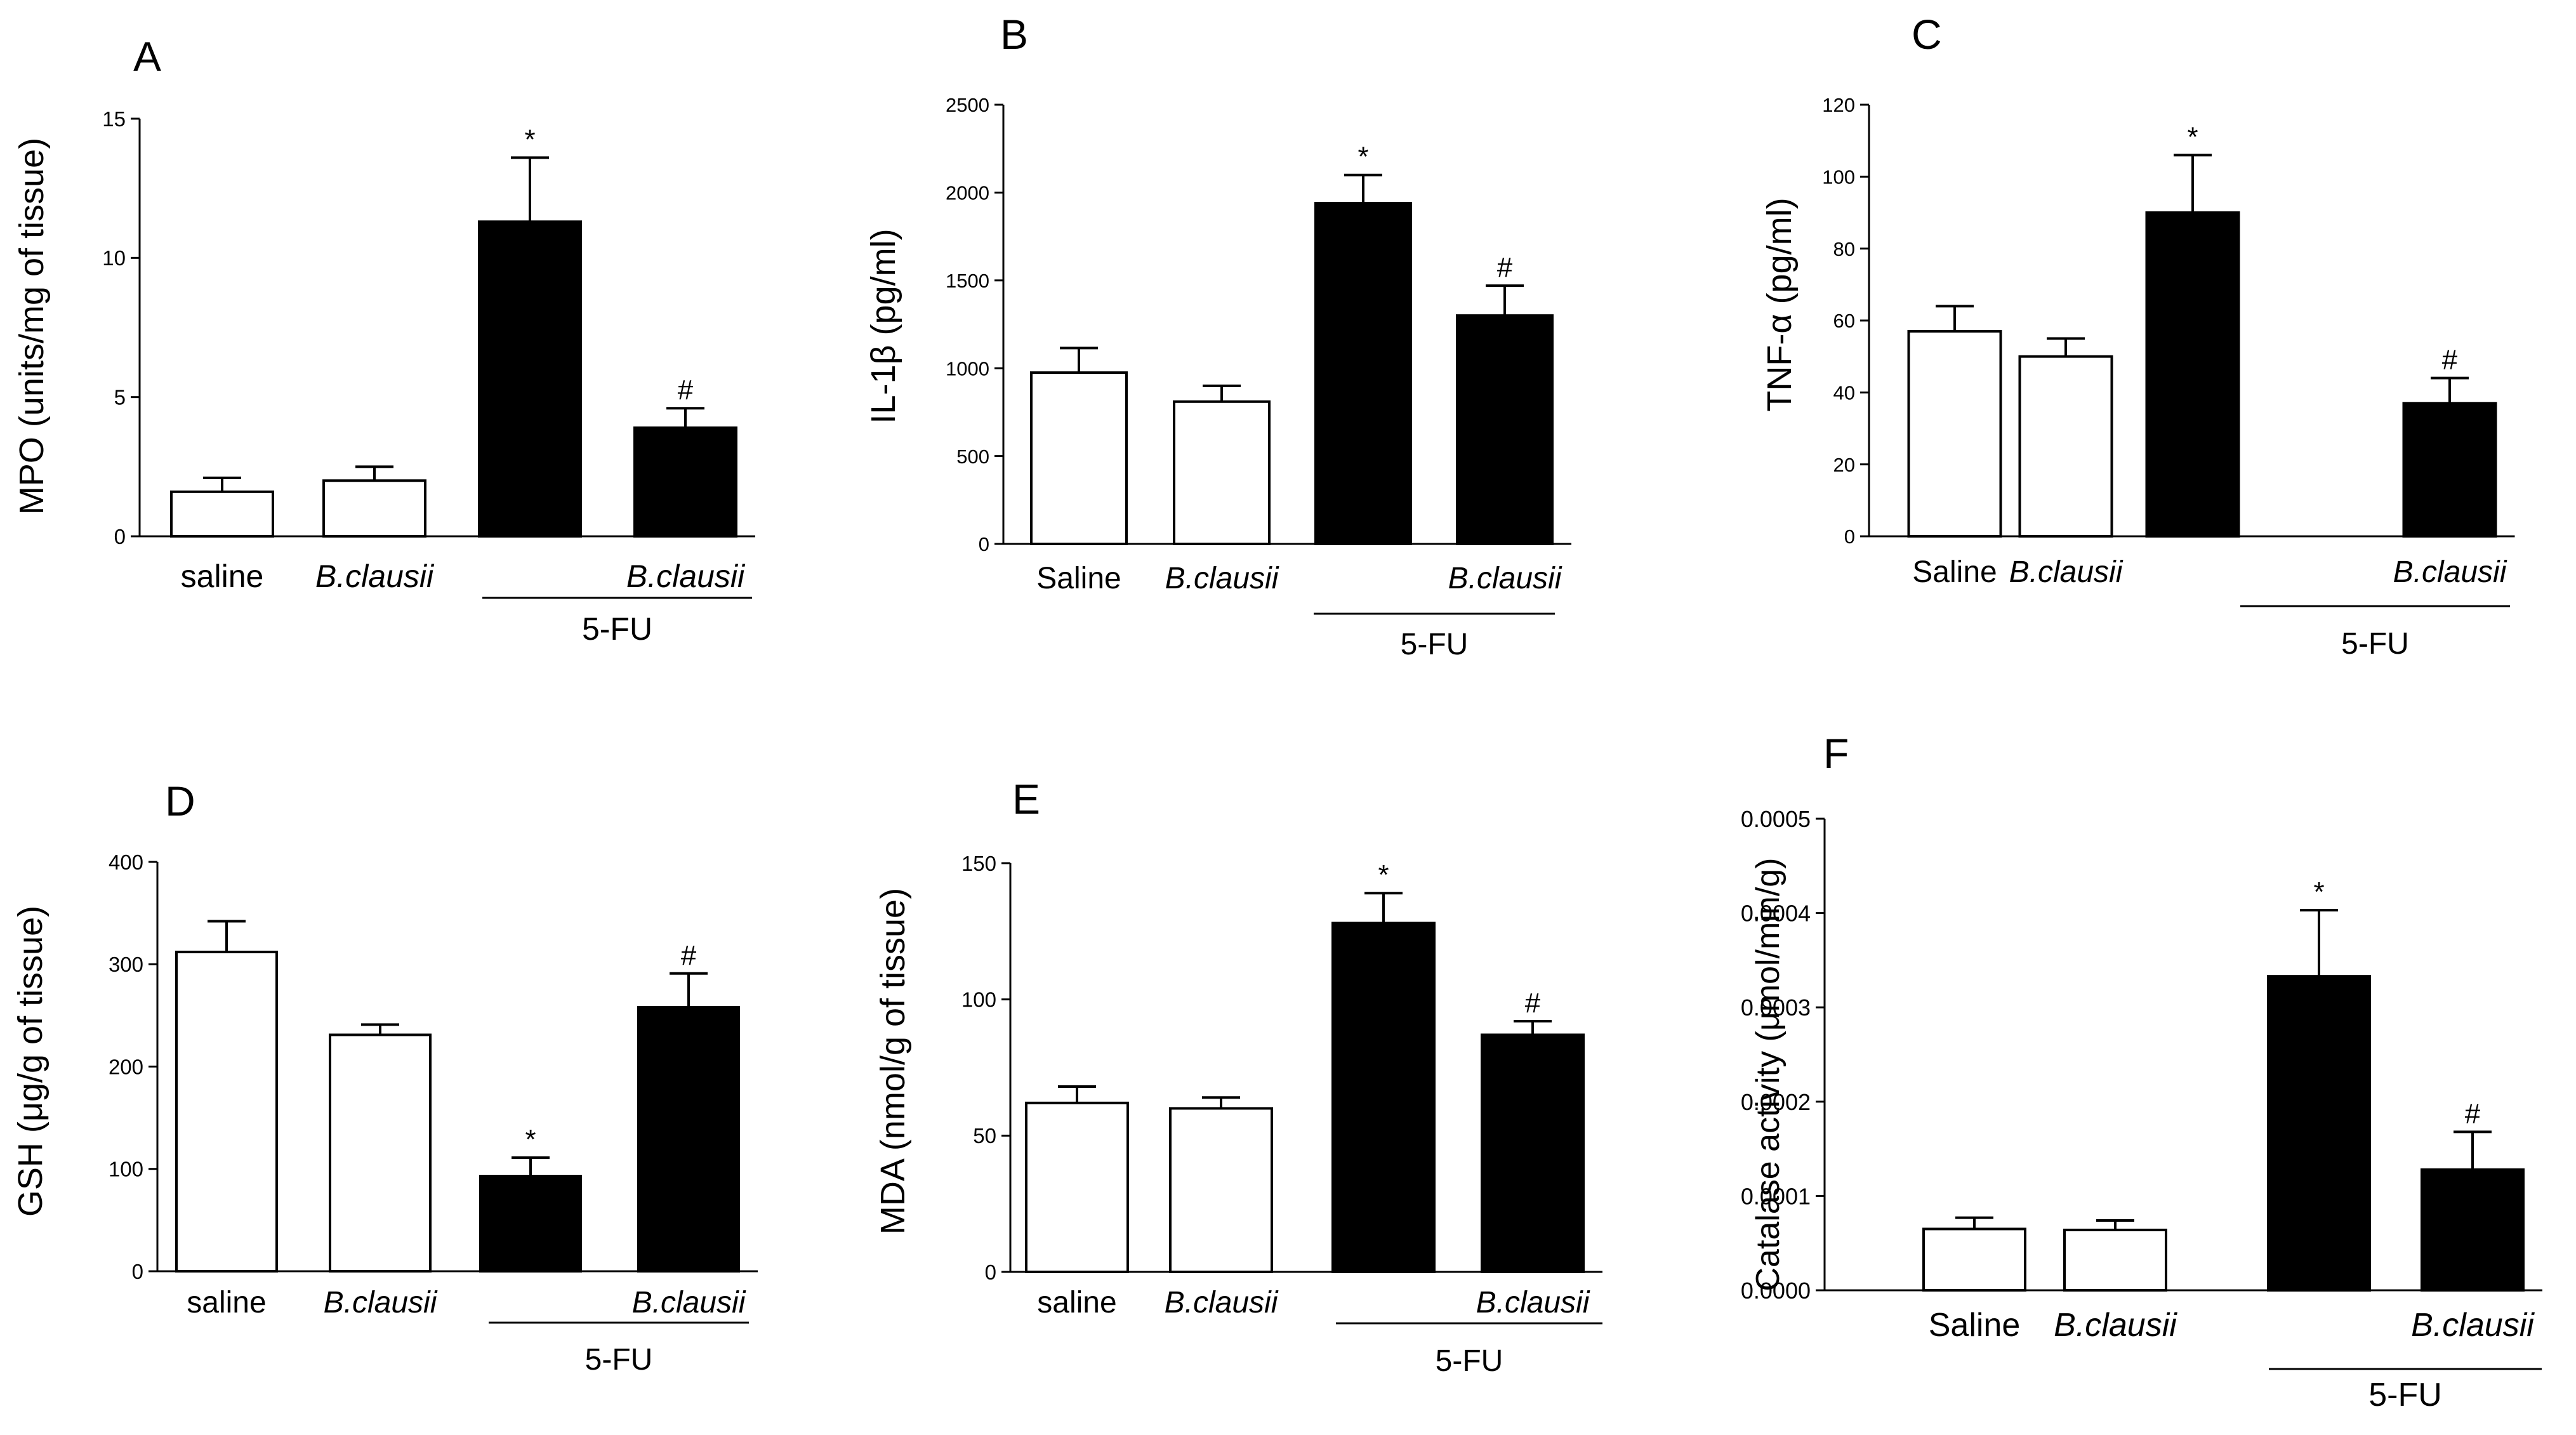 This screenshot has height=1435, width=2576. Describe the element at coordinates (31, 1061) in the screenshot. I see `y-axis-label: GSH (μg/g of tissue)` at that location.